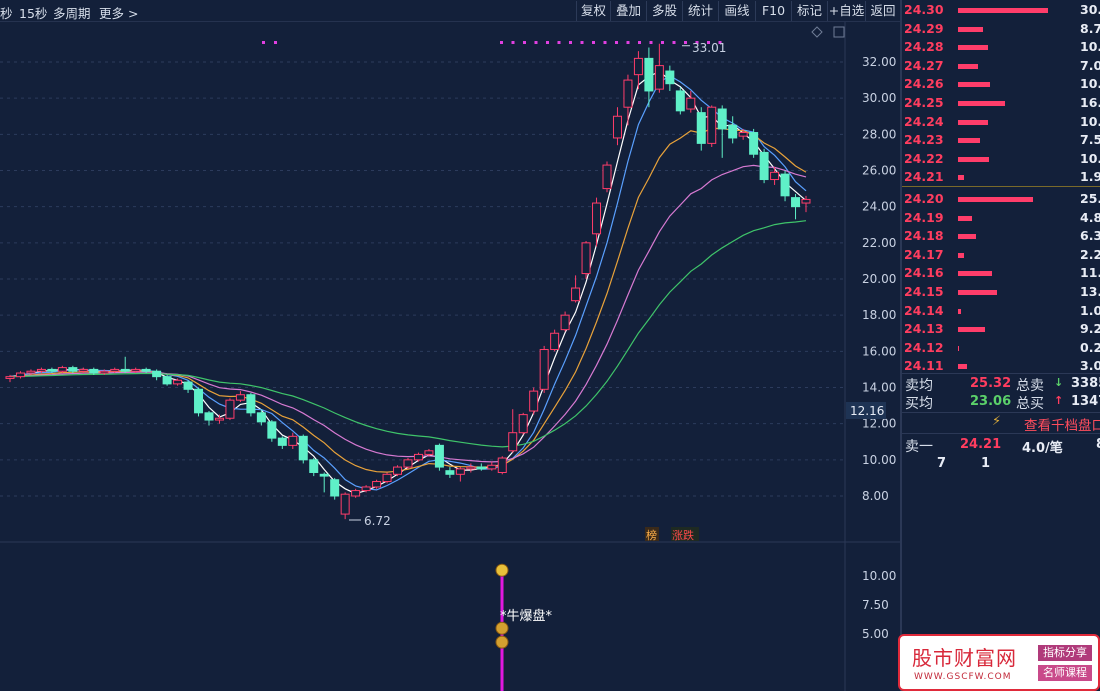 This screenshot has width=1100, height=691. Describe the element at coordinates (817, 32) in the screenshot. I see `diamond-icon` at that location.